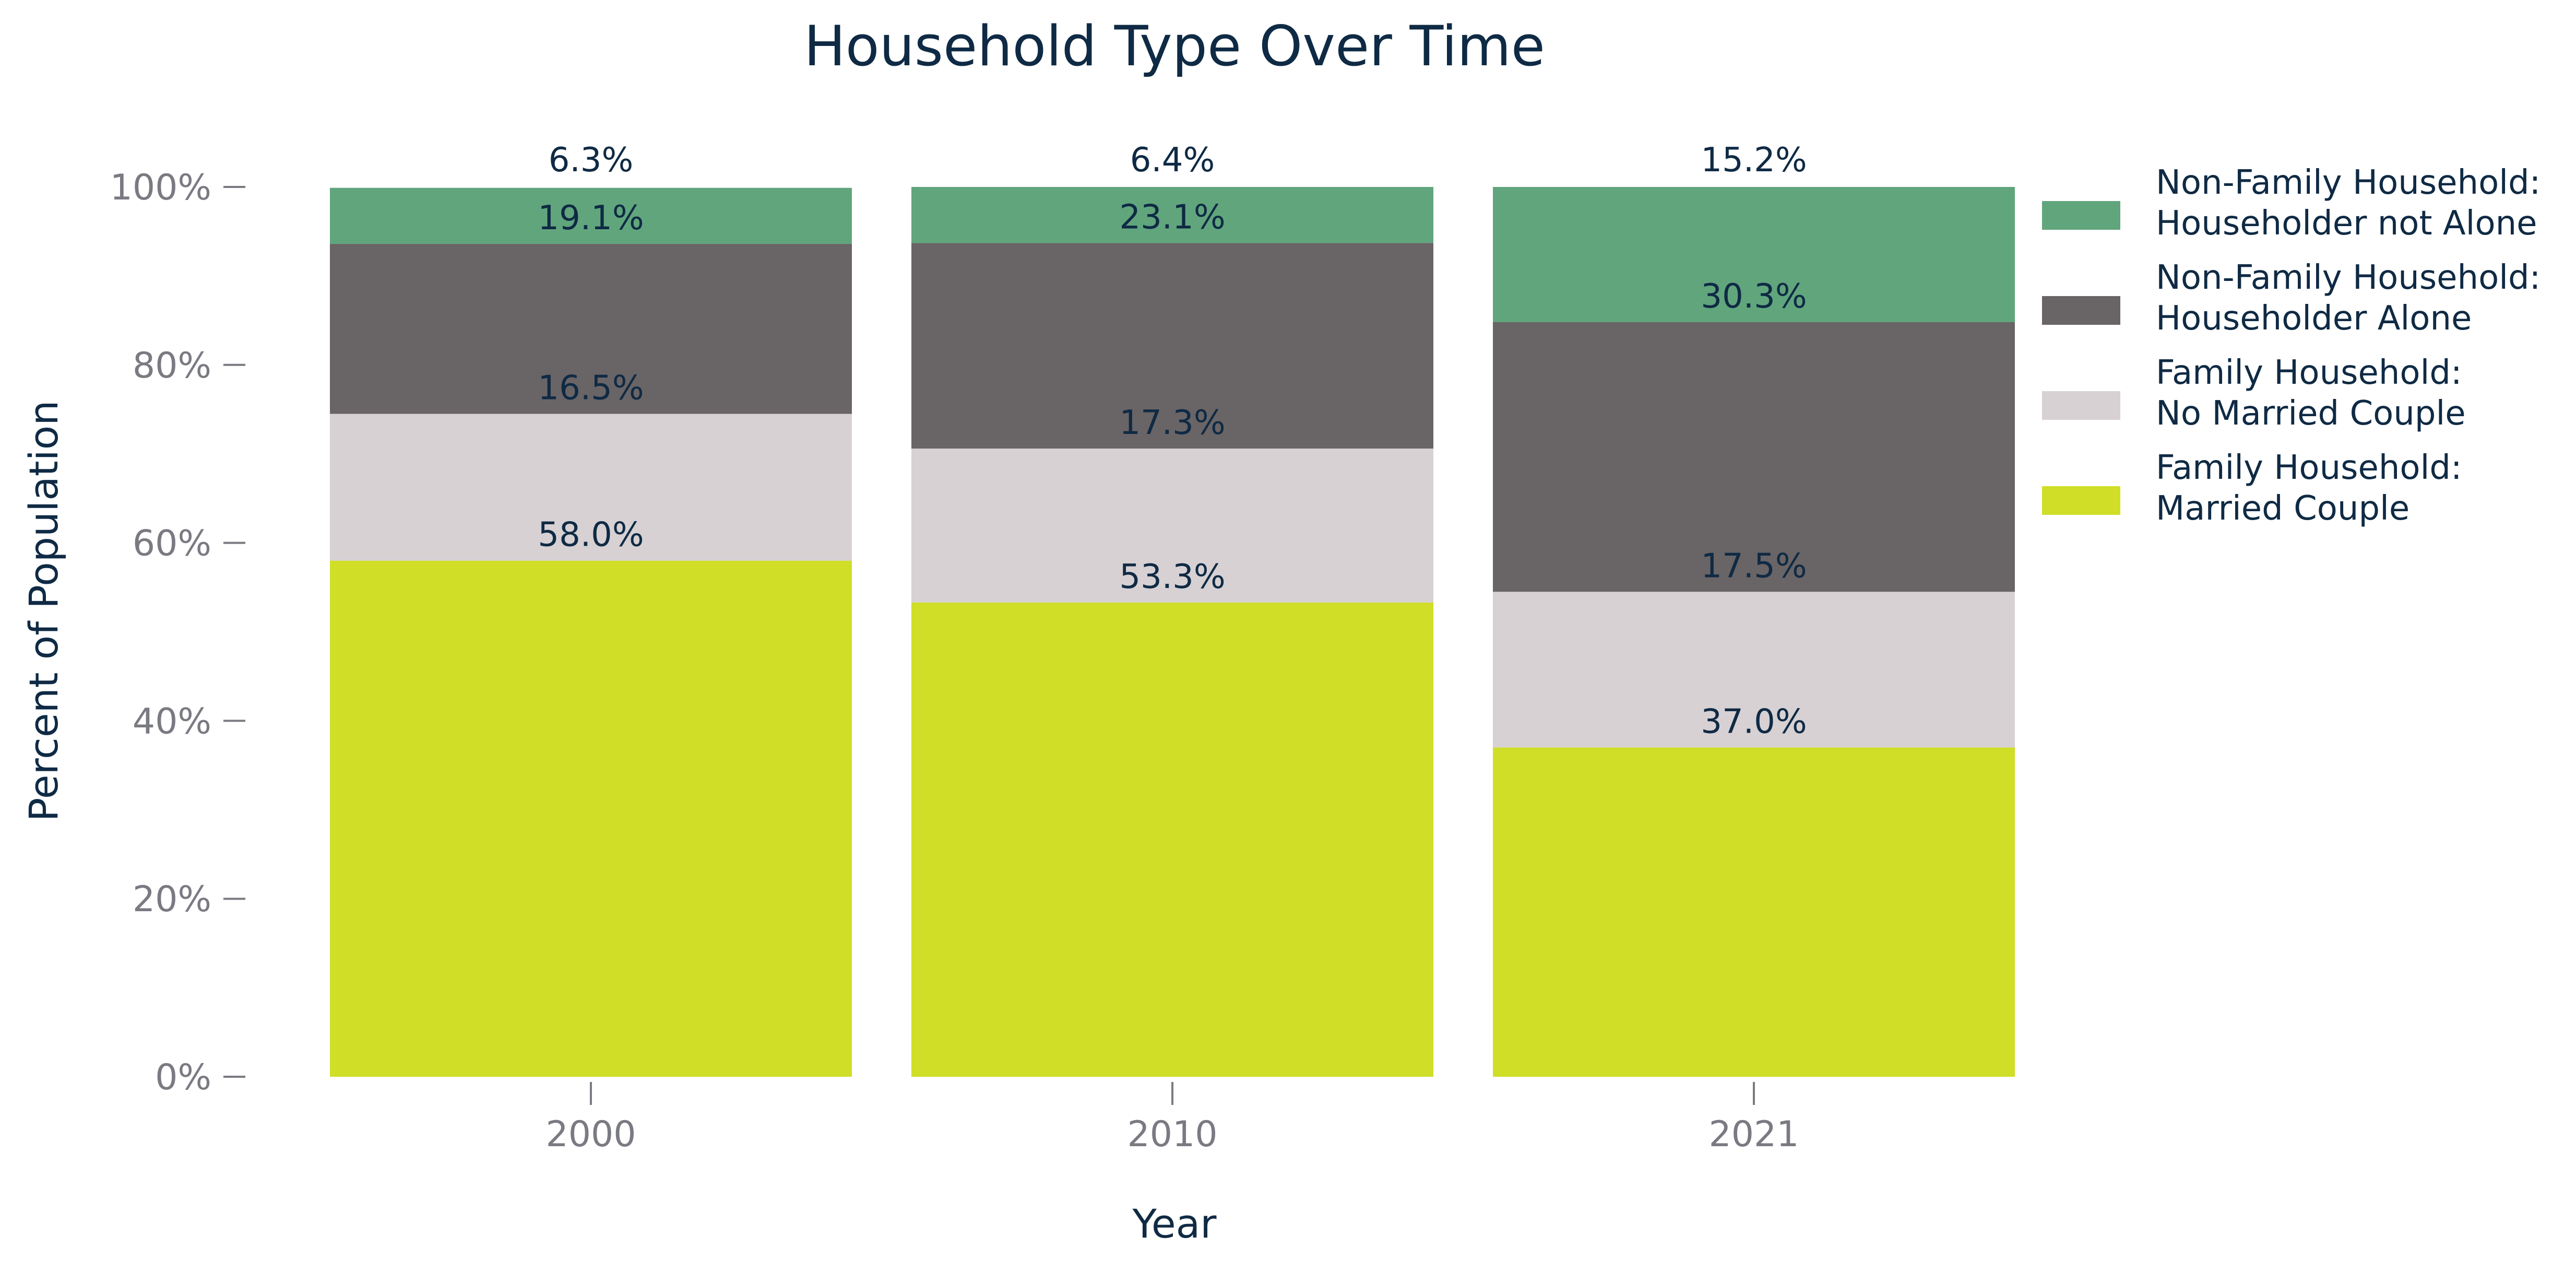 The image size is (2576, 1271). I want to click on x-tick-label: 2010, so click(1172, 1134).